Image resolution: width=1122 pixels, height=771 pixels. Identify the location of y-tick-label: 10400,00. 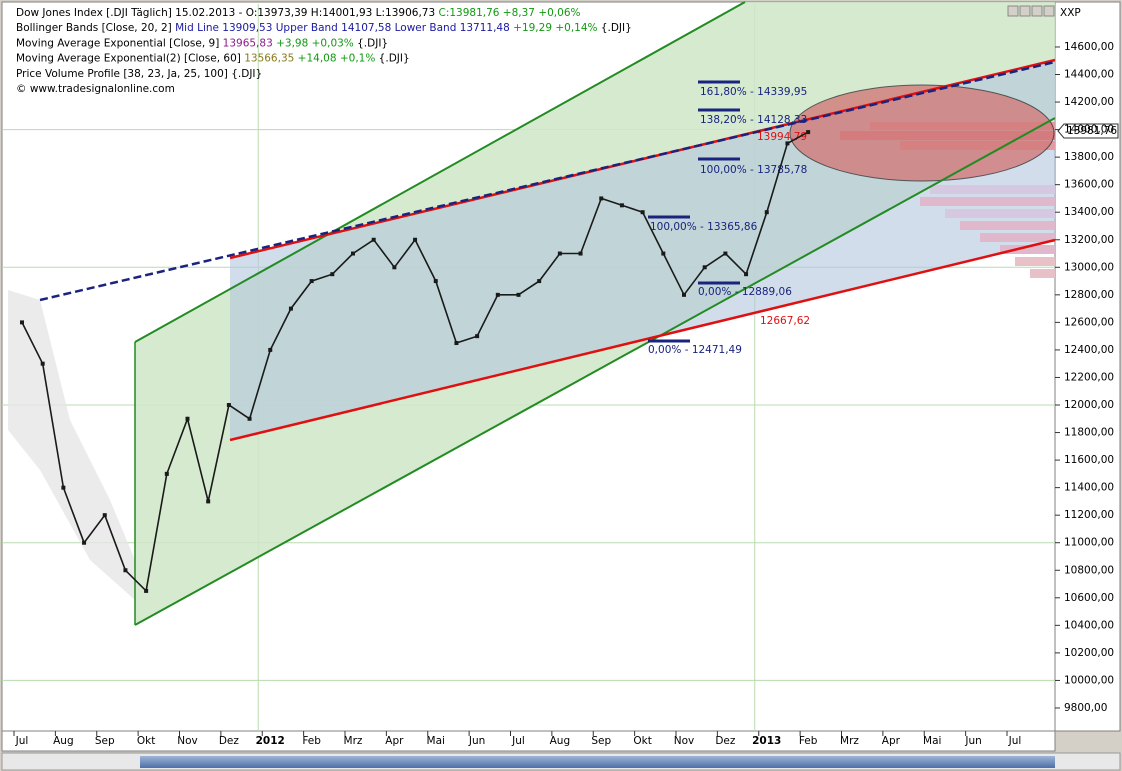
(1089, 625).